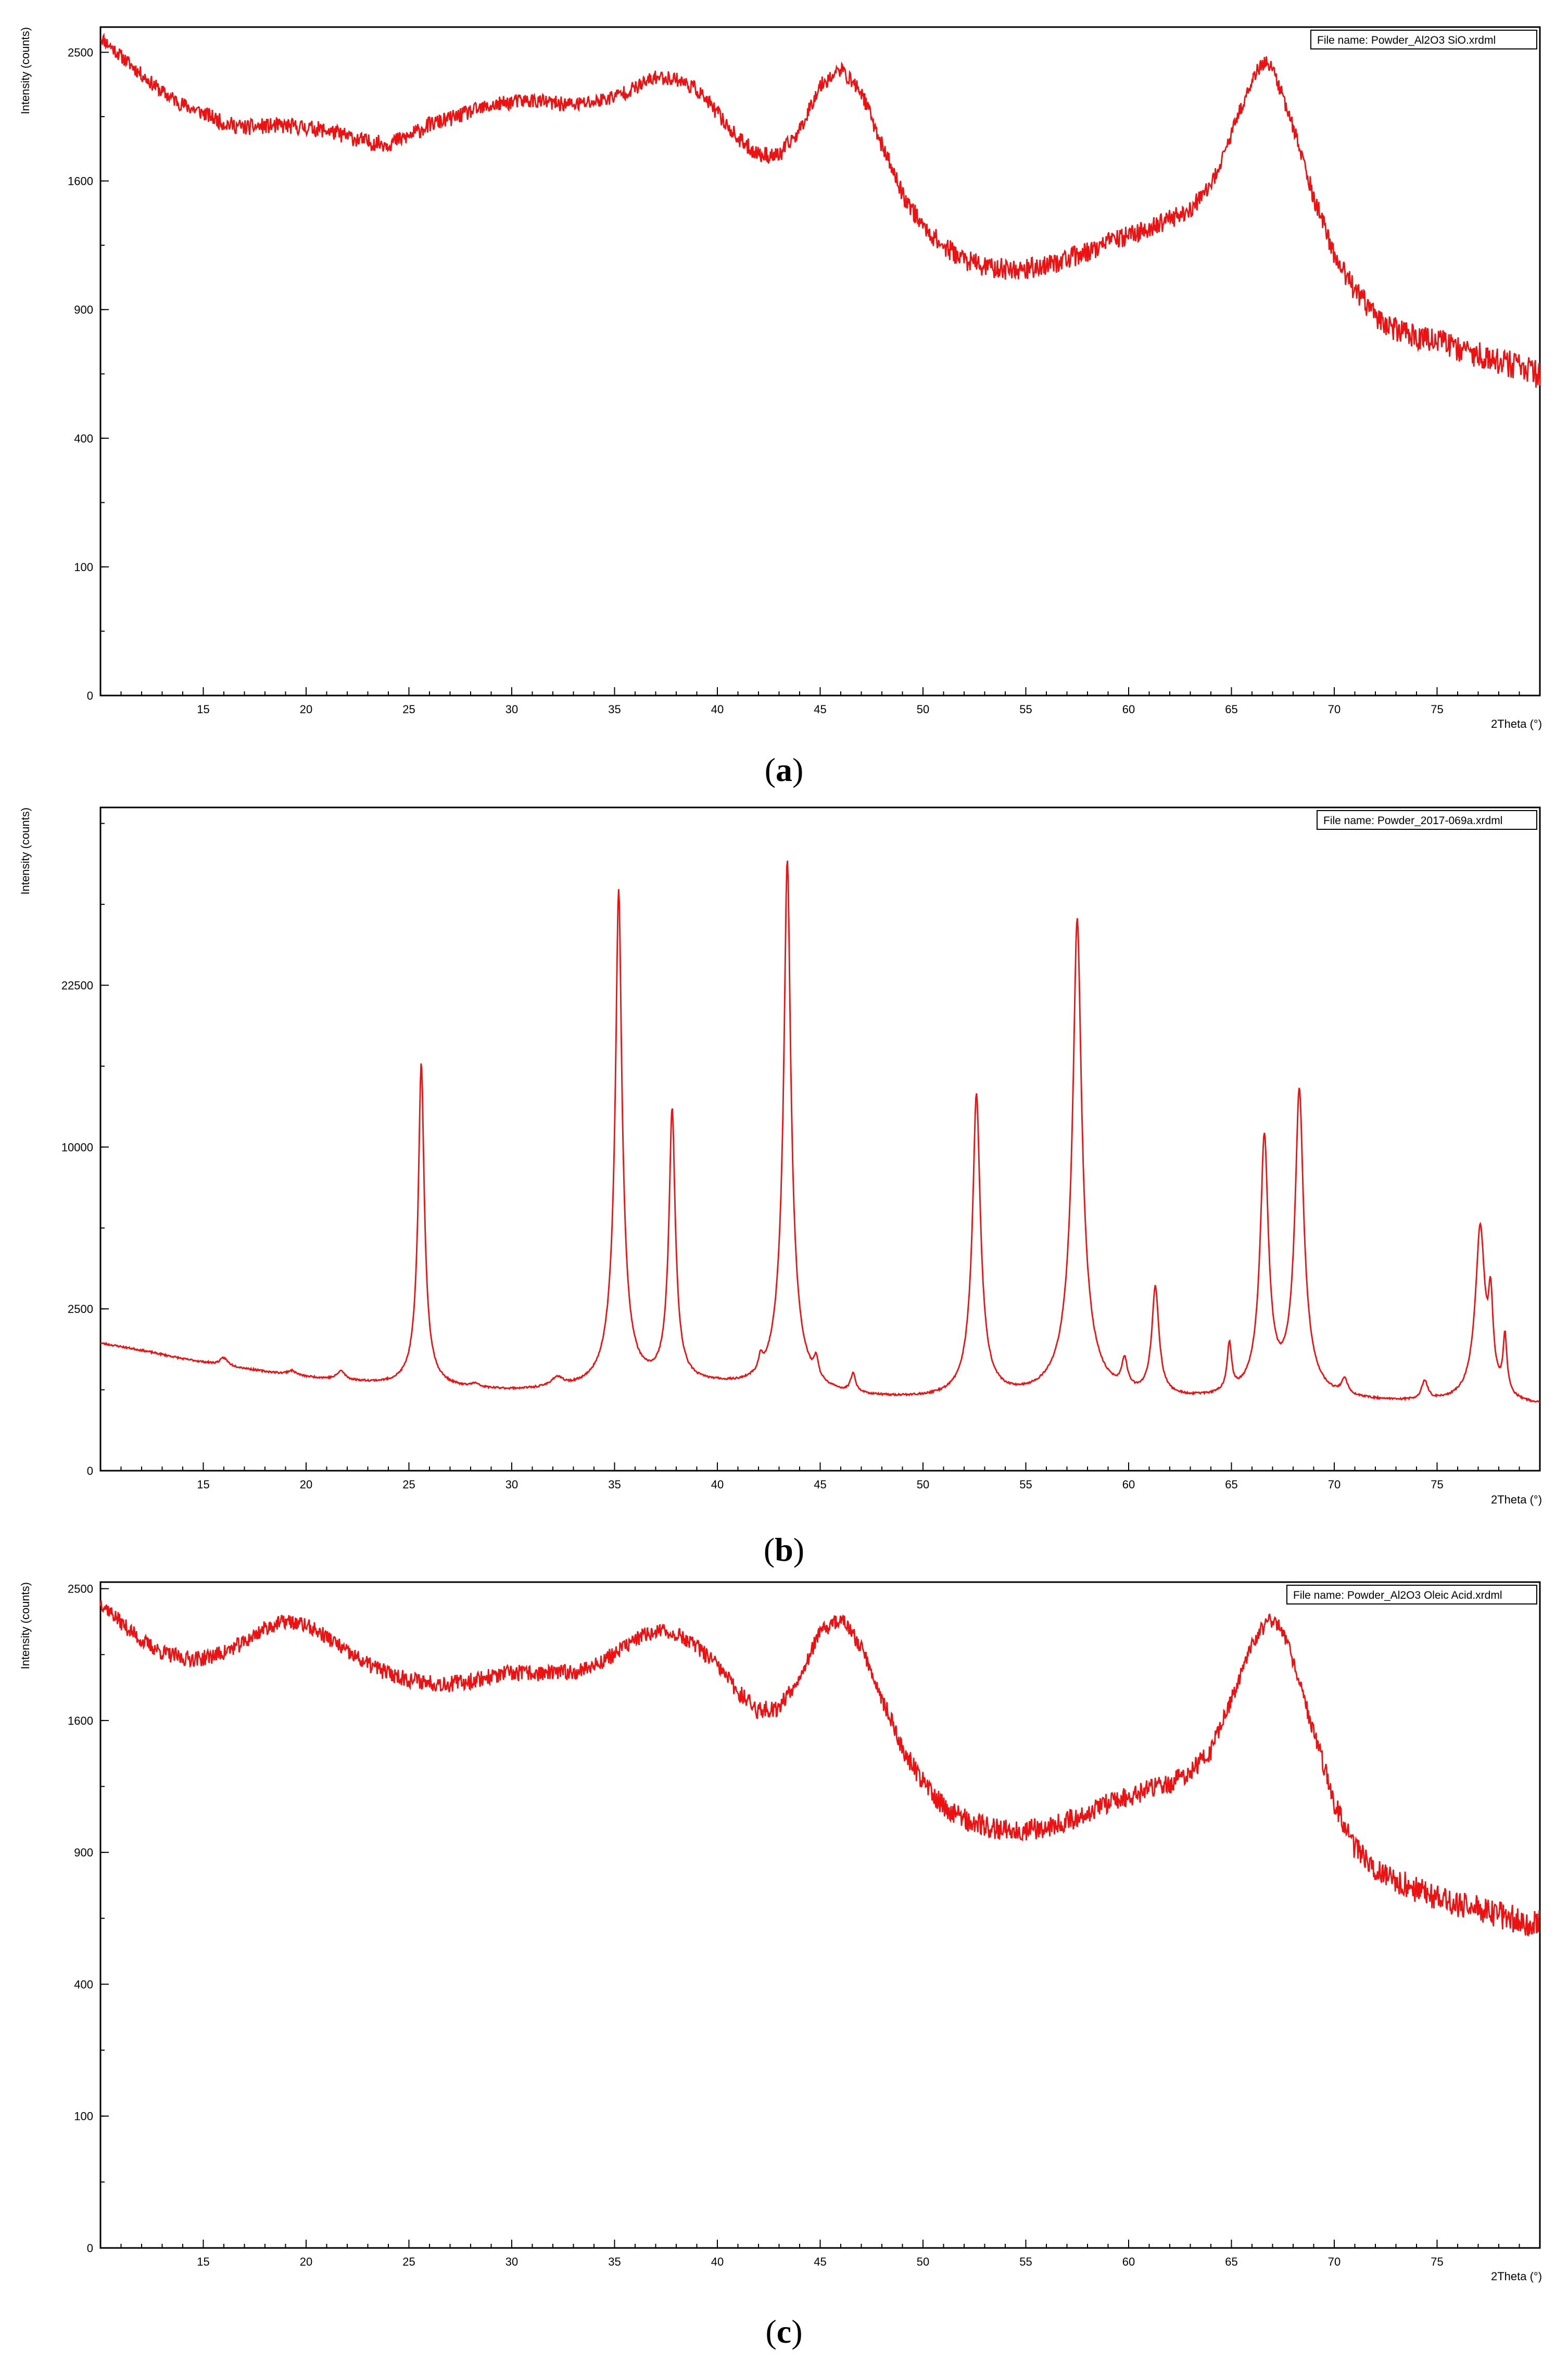 The width and height of the screenshot is (1568, 2363). I want to click on panel-caption: (a), so click(784, 770).